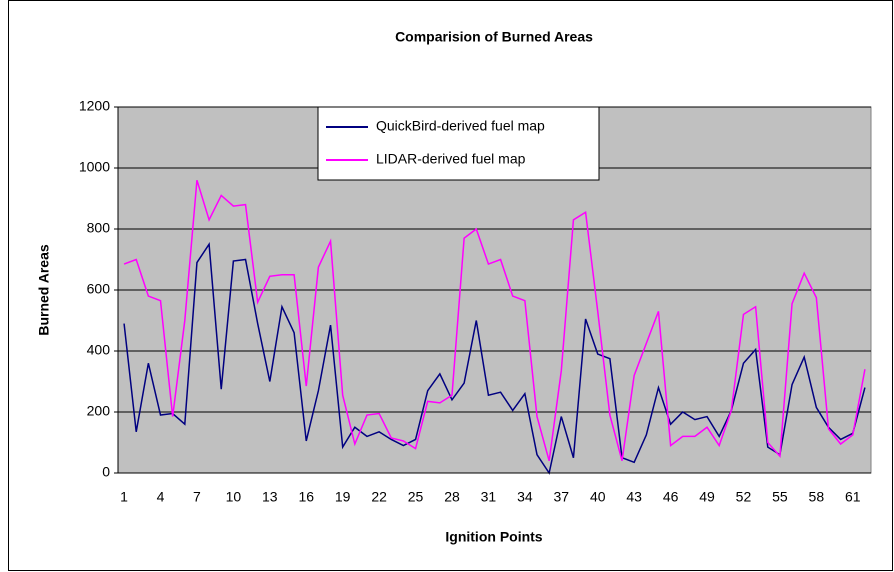  What do you see at coordinates (99, 228) in the screenshot?
I see `y-tick-label: 800` at bounding box center [99, 228].